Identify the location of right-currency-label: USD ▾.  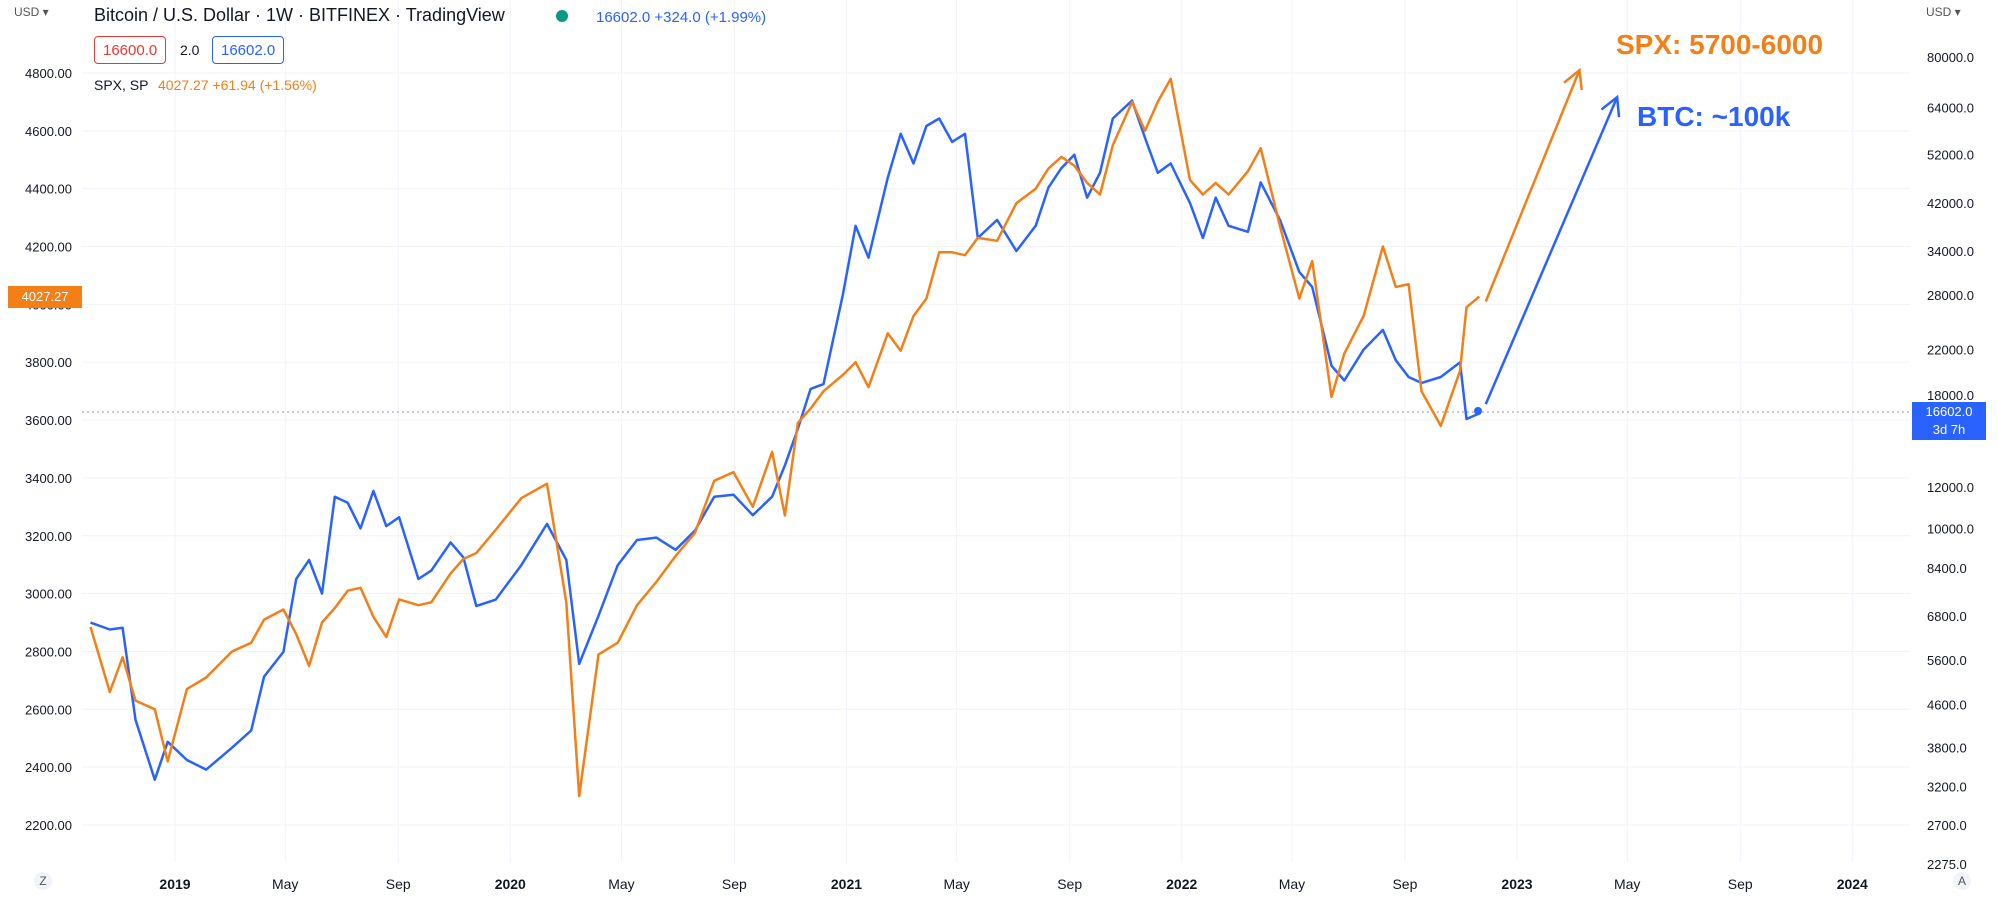
(1943, 12).